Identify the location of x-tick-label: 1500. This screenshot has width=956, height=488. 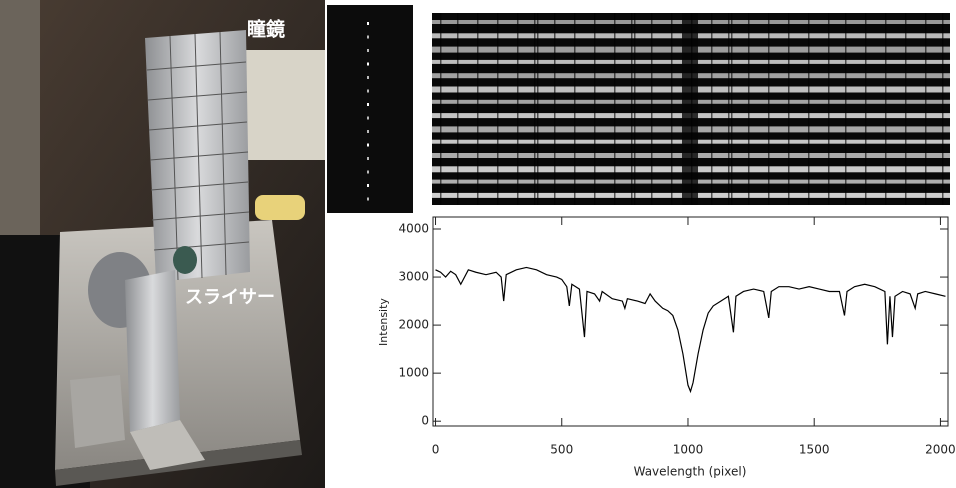
(814, 450).